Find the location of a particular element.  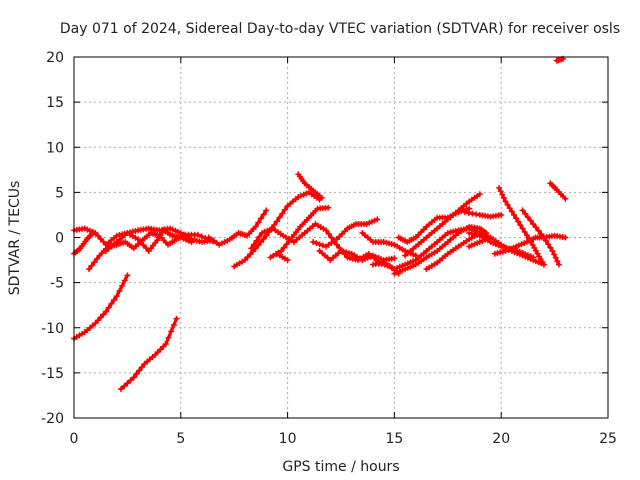

x-tick-label: 10 is located at coordinates (288, 439).